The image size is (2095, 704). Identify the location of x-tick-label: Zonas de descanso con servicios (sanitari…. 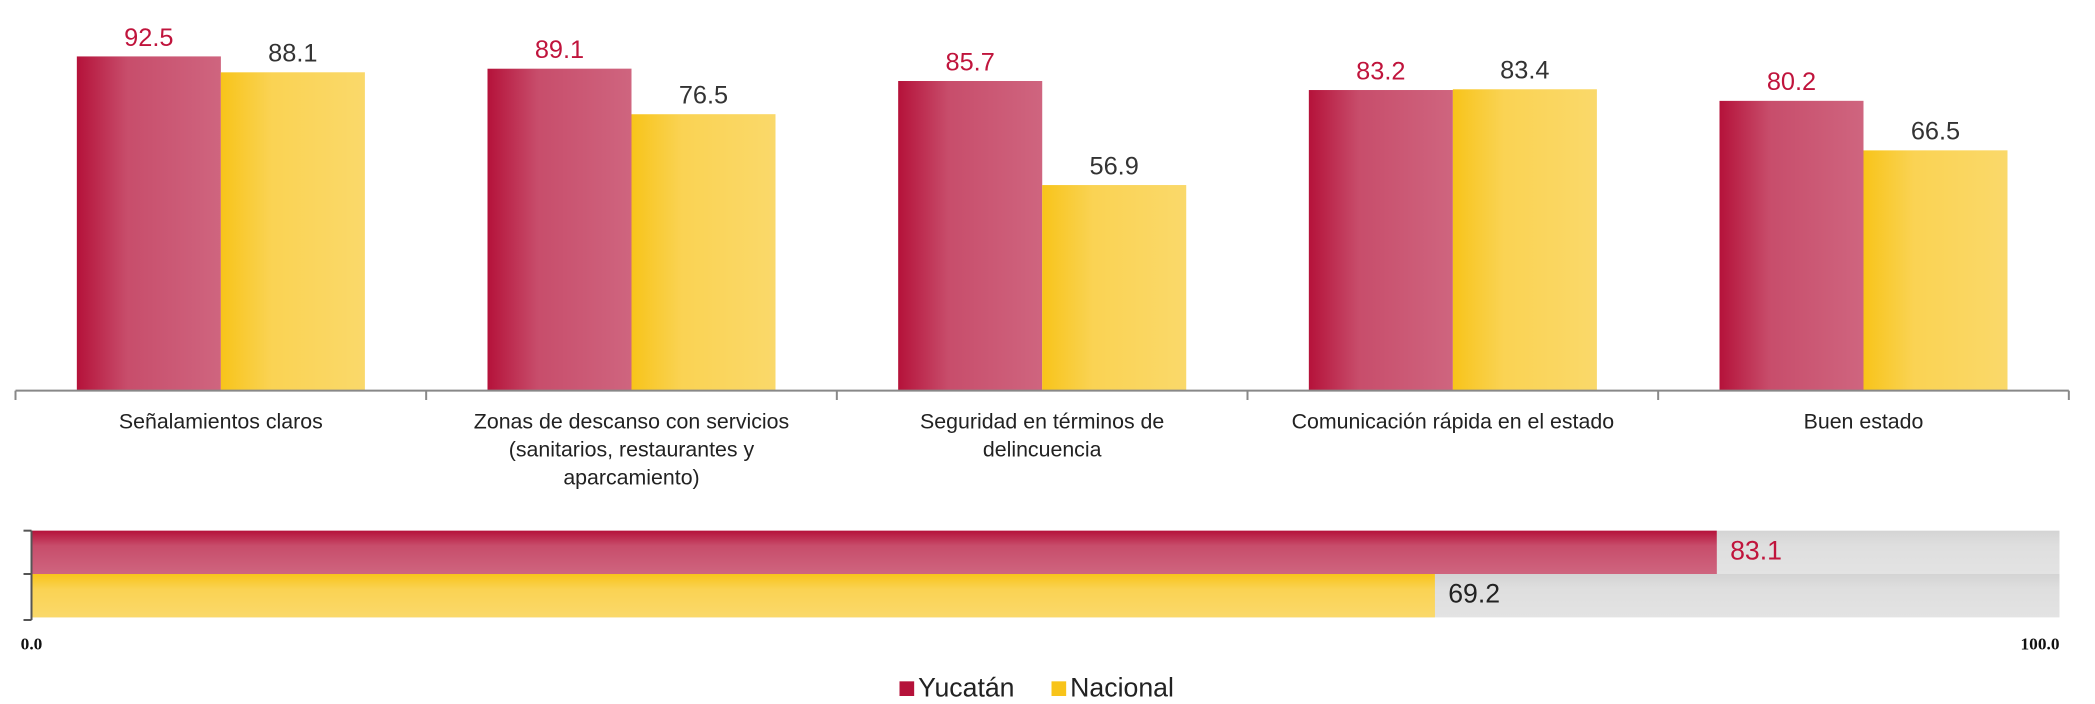
(631, 449).